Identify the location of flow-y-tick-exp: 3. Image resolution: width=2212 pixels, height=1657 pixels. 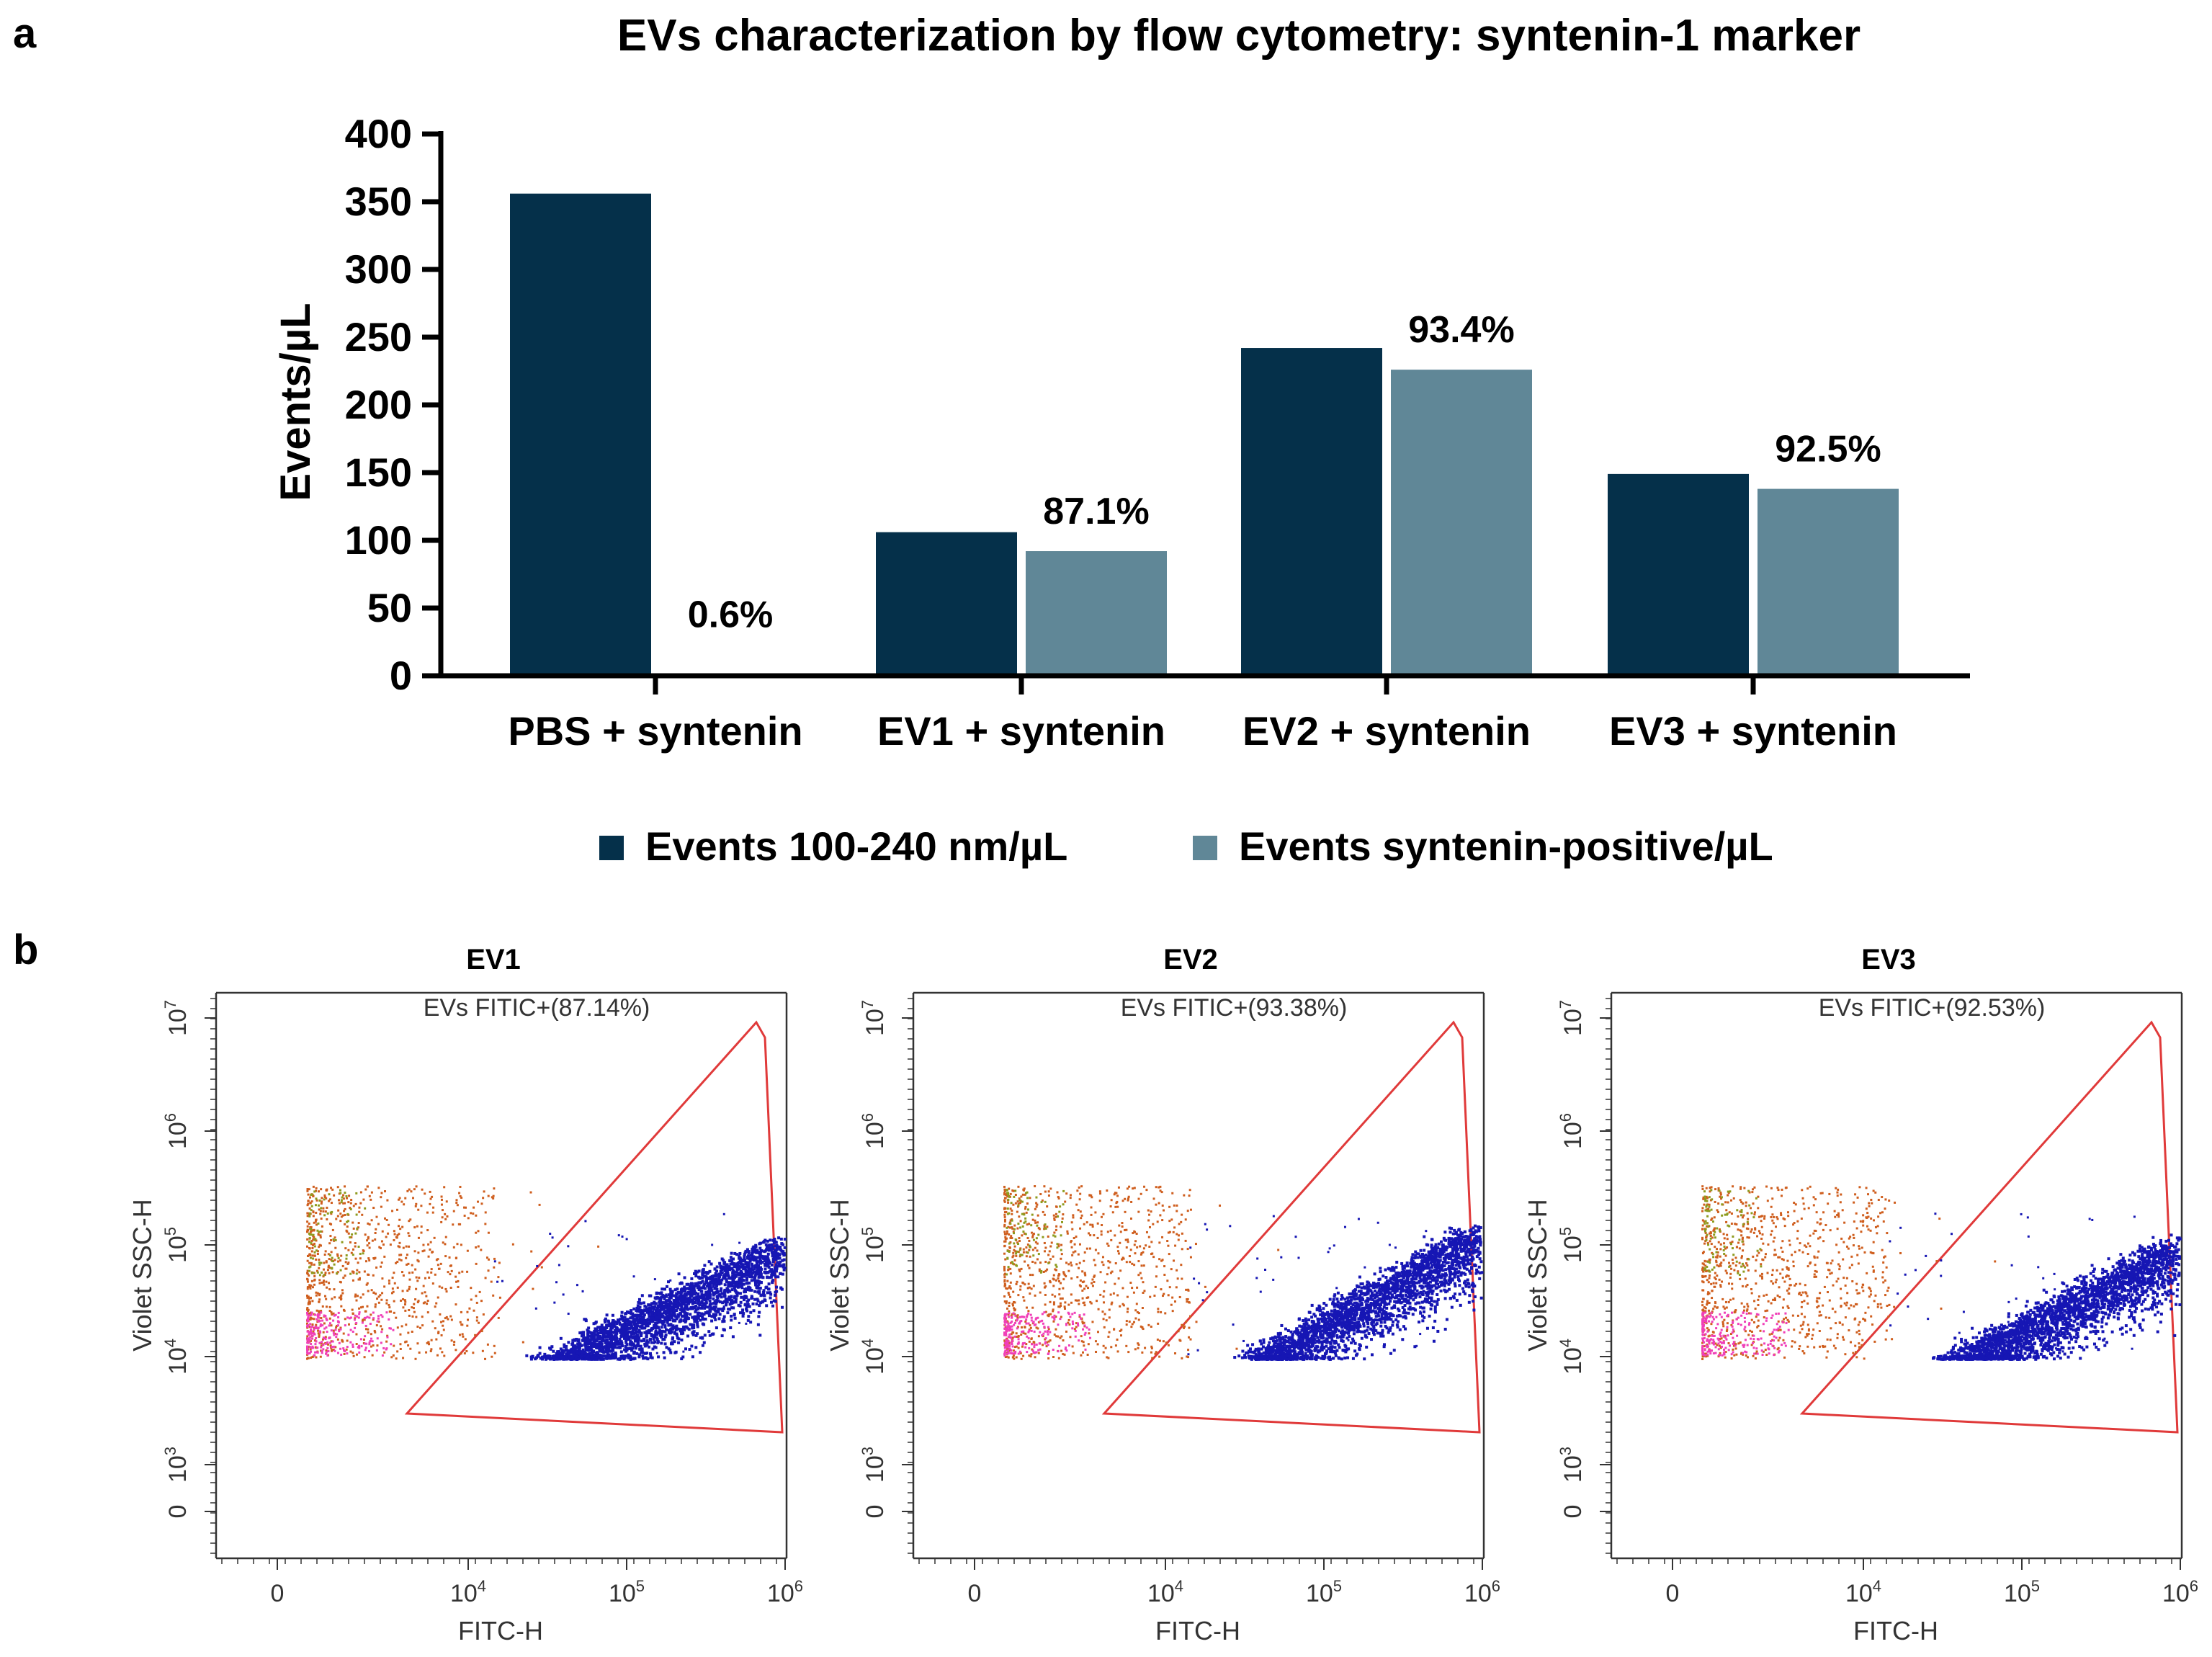
(868, 1451).